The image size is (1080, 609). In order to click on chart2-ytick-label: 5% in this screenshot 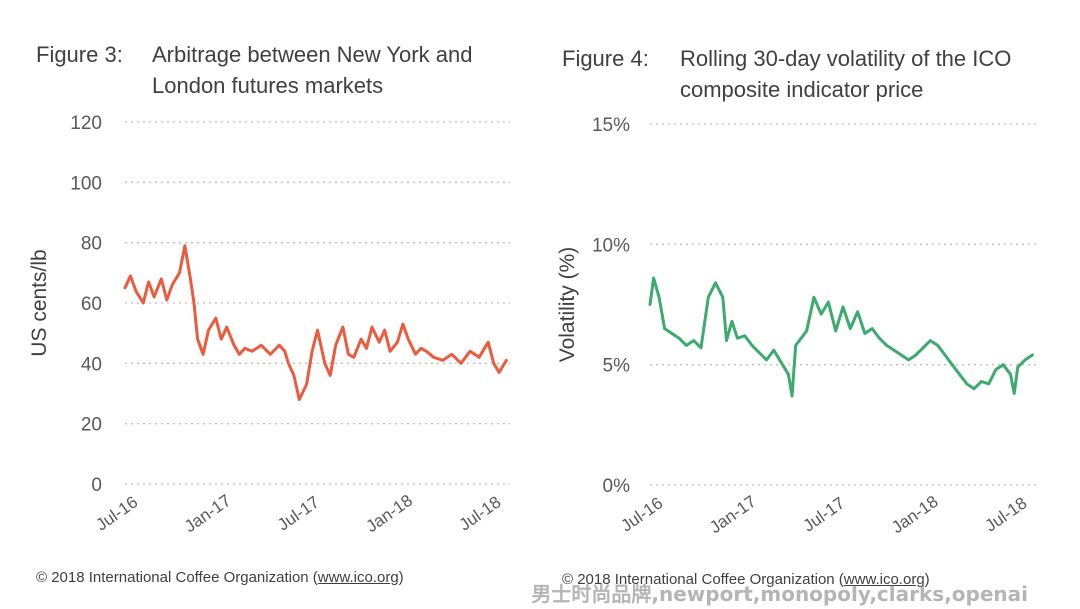, I will do `click(617, 366)`.